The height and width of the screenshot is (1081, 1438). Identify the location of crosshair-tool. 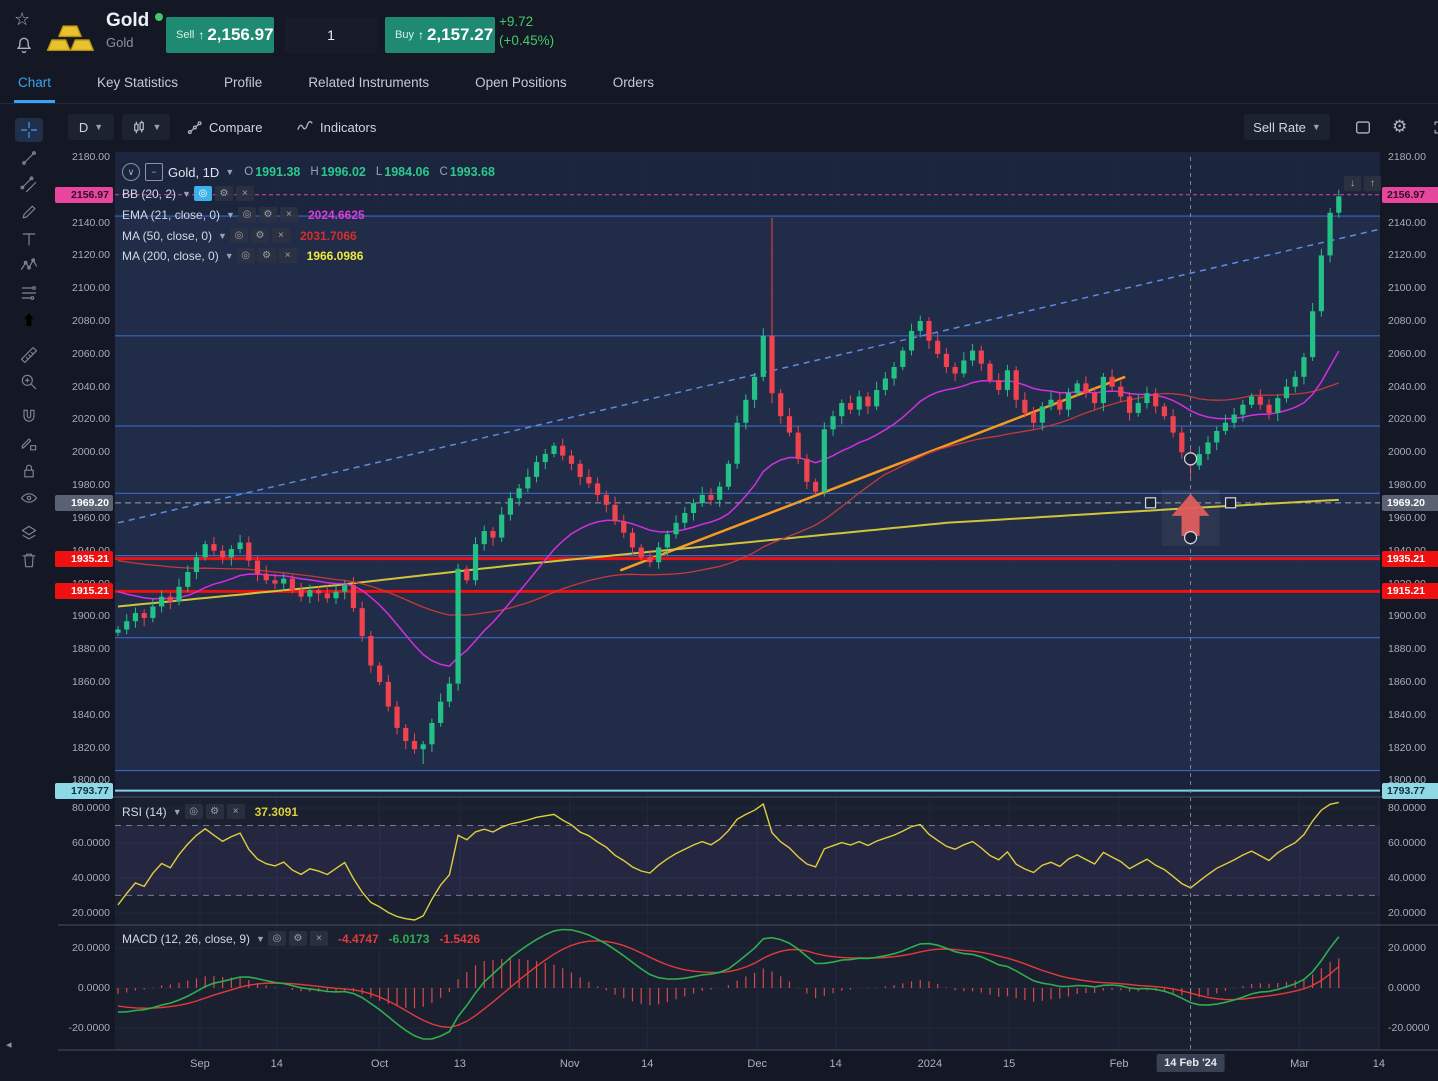
(29, 130).